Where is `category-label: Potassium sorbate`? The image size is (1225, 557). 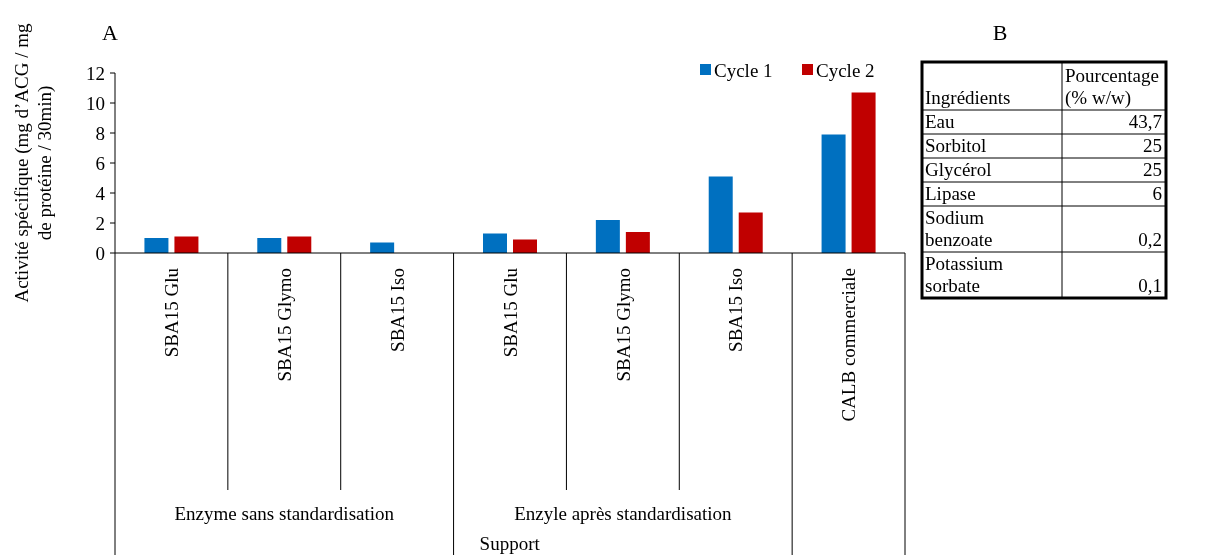 category-label: Potassium sorbate is located at coordinates (964, 274).